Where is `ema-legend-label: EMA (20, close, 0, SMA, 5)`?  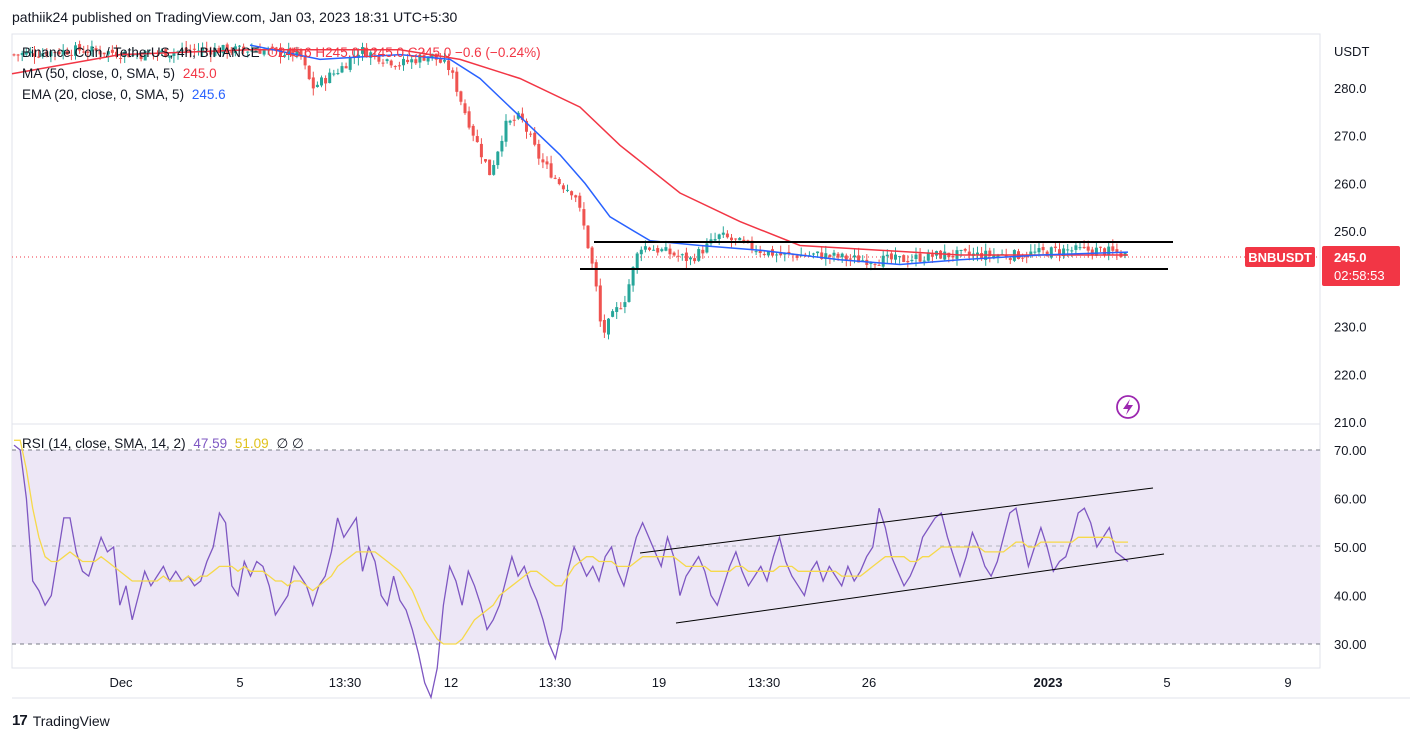 ema-legend-label: EMA (20, close, 0, SMA, 5) is located at coordinates (103, 94).